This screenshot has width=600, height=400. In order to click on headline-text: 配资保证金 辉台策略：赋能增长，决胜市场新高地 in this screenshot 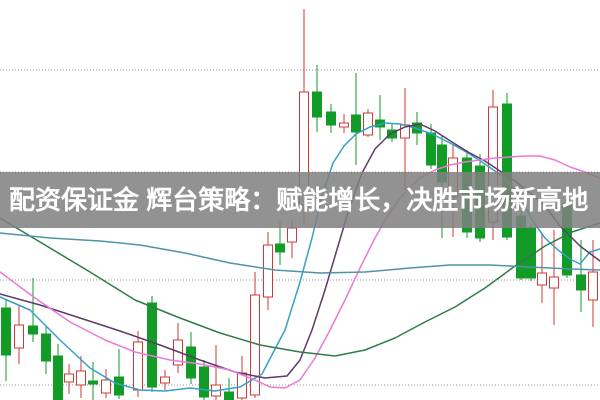, I will do `click(299, 200)`.